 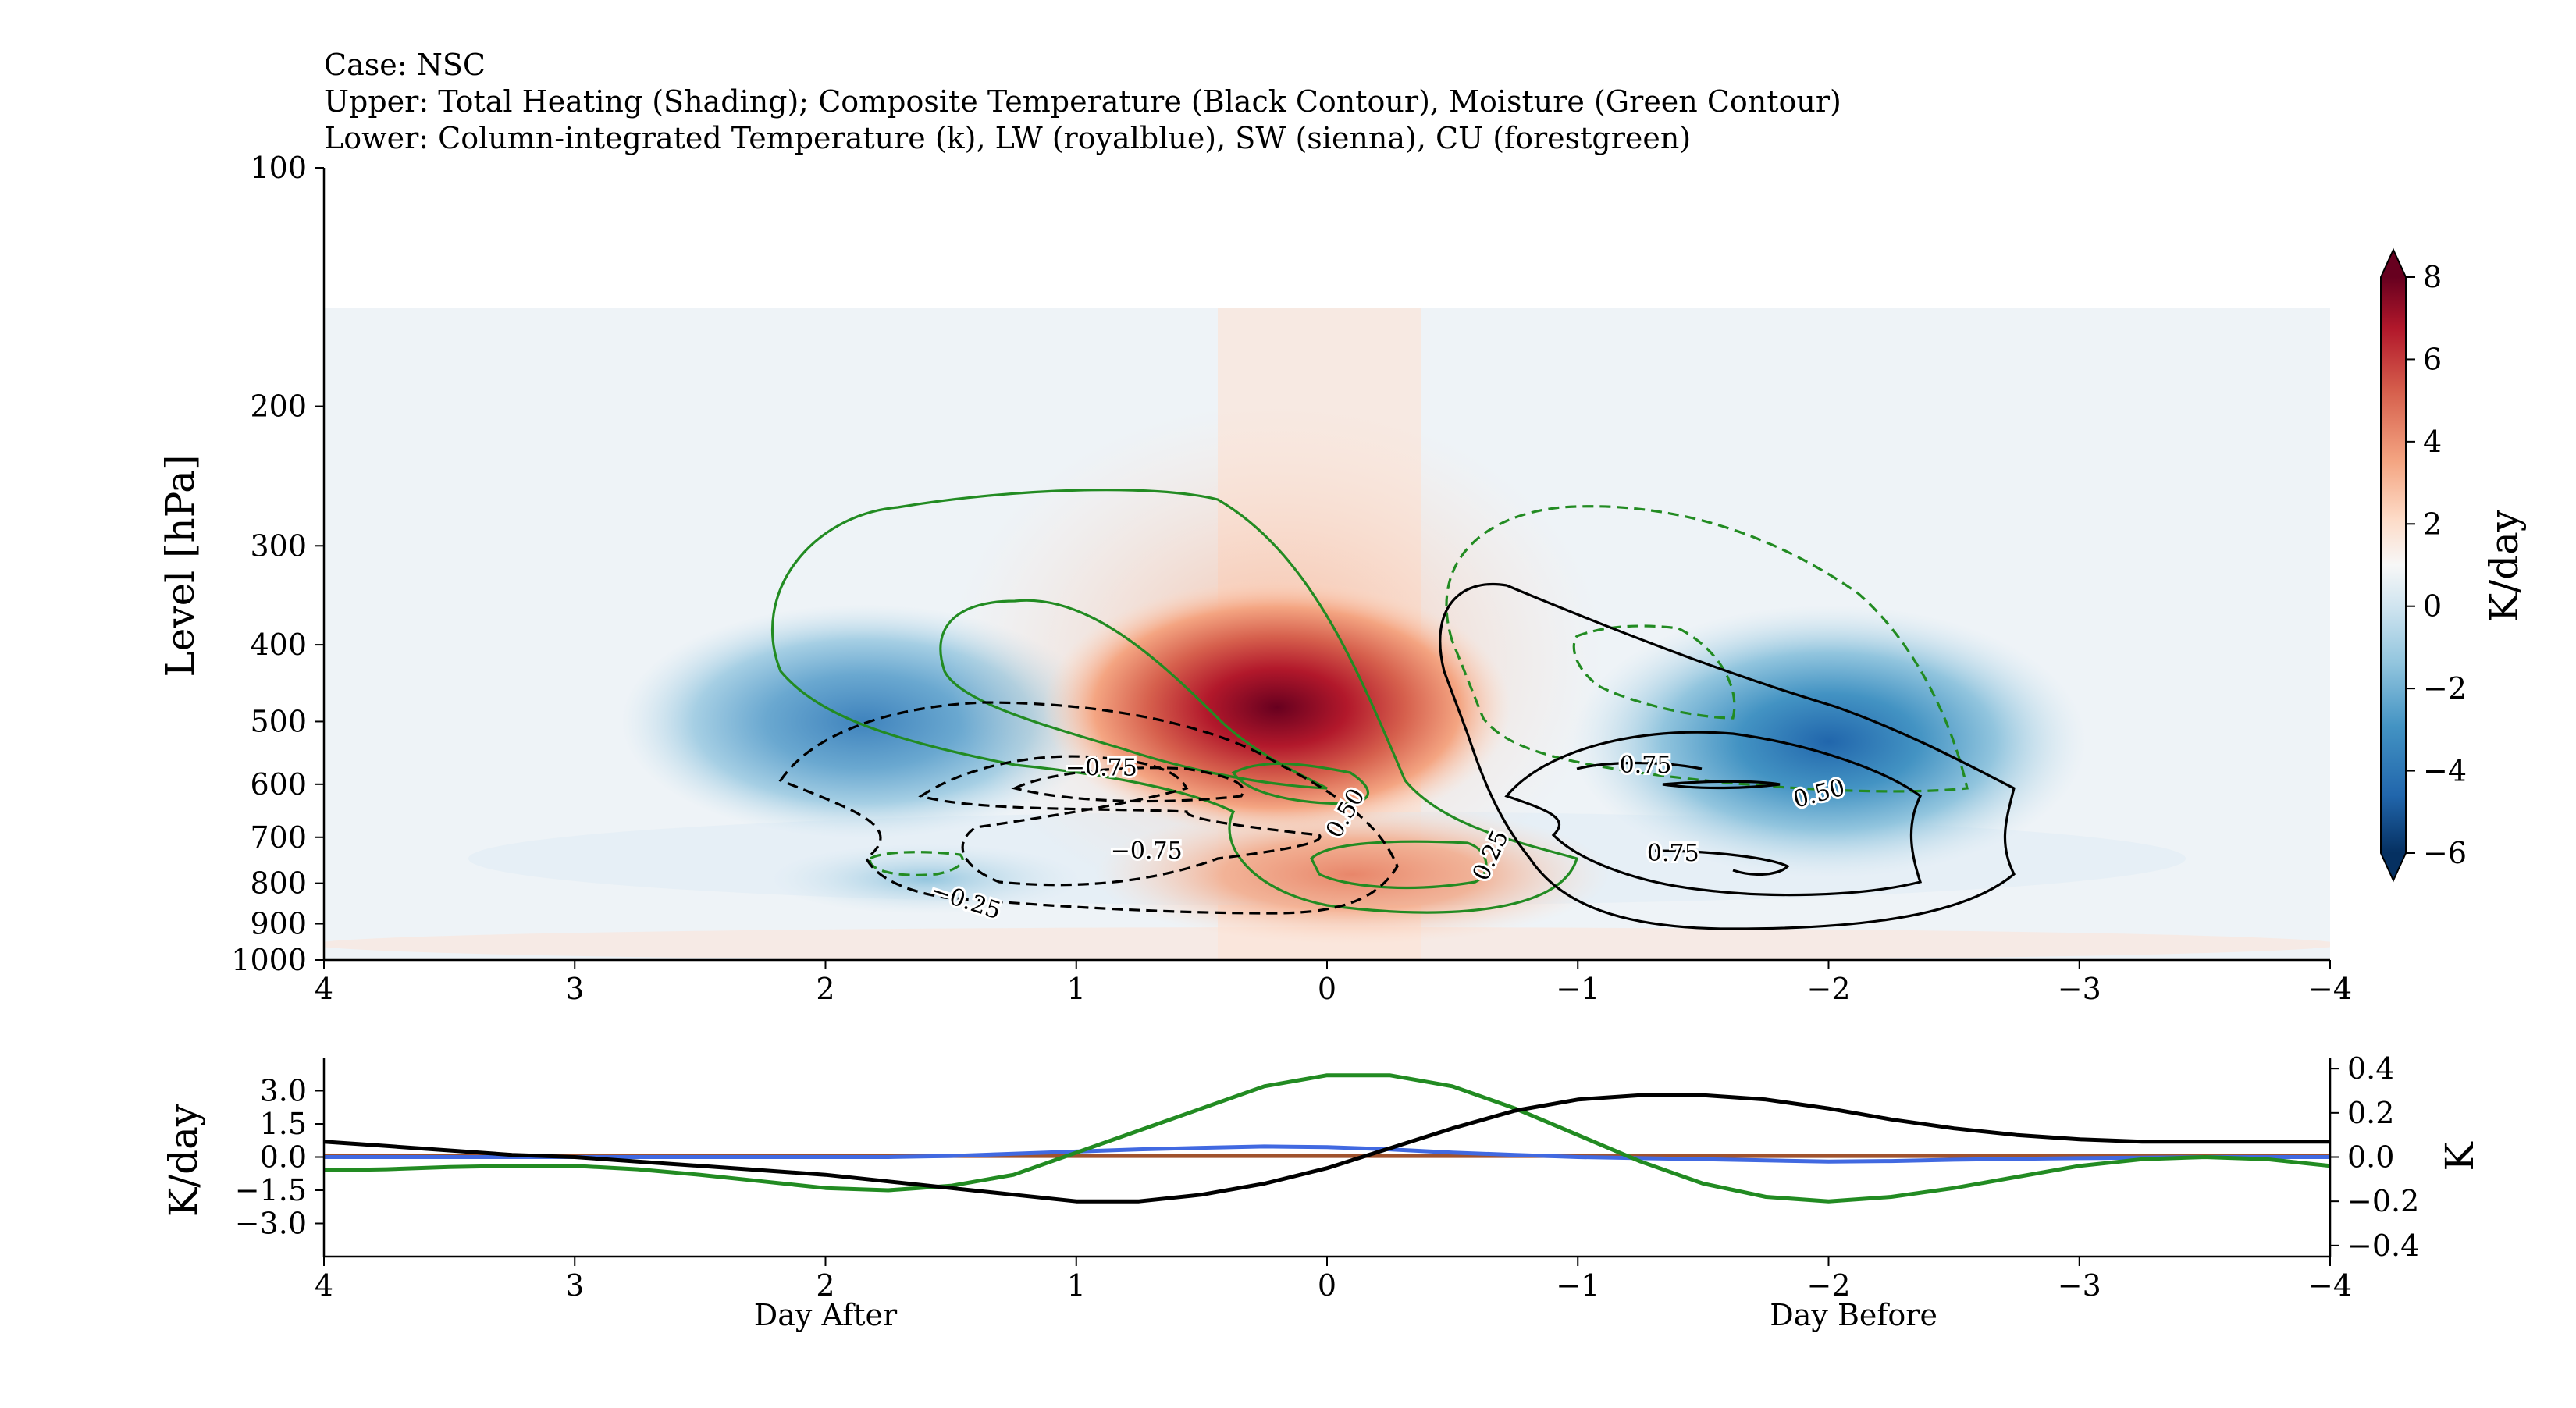 I want to click on heating-core, so click(x=1276, y=707).